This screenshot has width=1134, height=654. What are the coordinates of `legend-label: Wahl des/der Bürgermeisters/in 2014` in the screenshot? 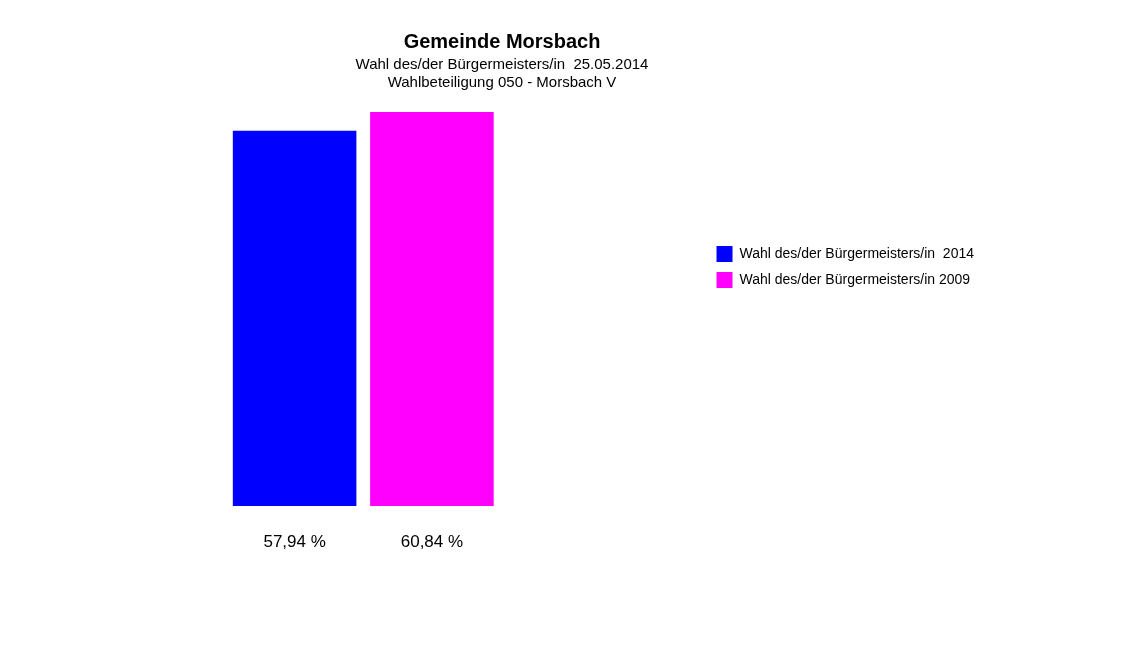 It's located at (857, 252).